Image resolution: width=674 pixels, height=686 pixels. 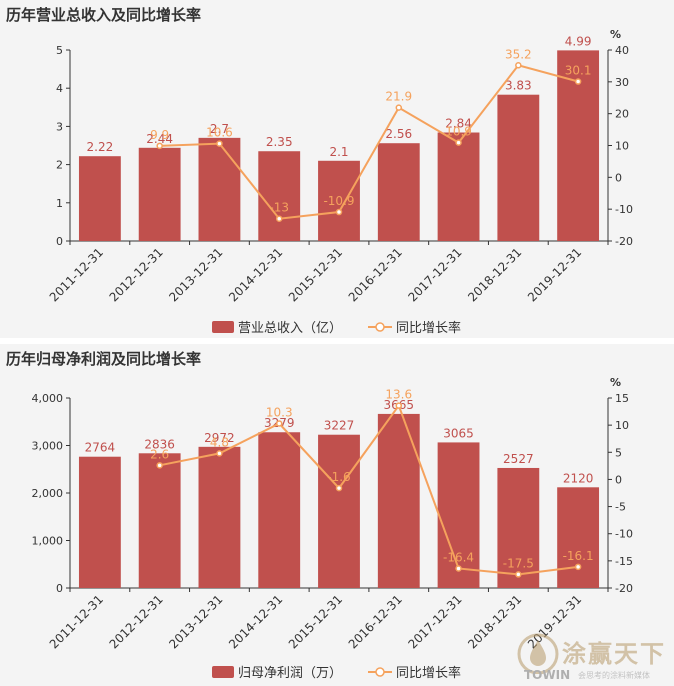 I want to click on growth-rate-label: 9.9, so click(x=159, y=135).